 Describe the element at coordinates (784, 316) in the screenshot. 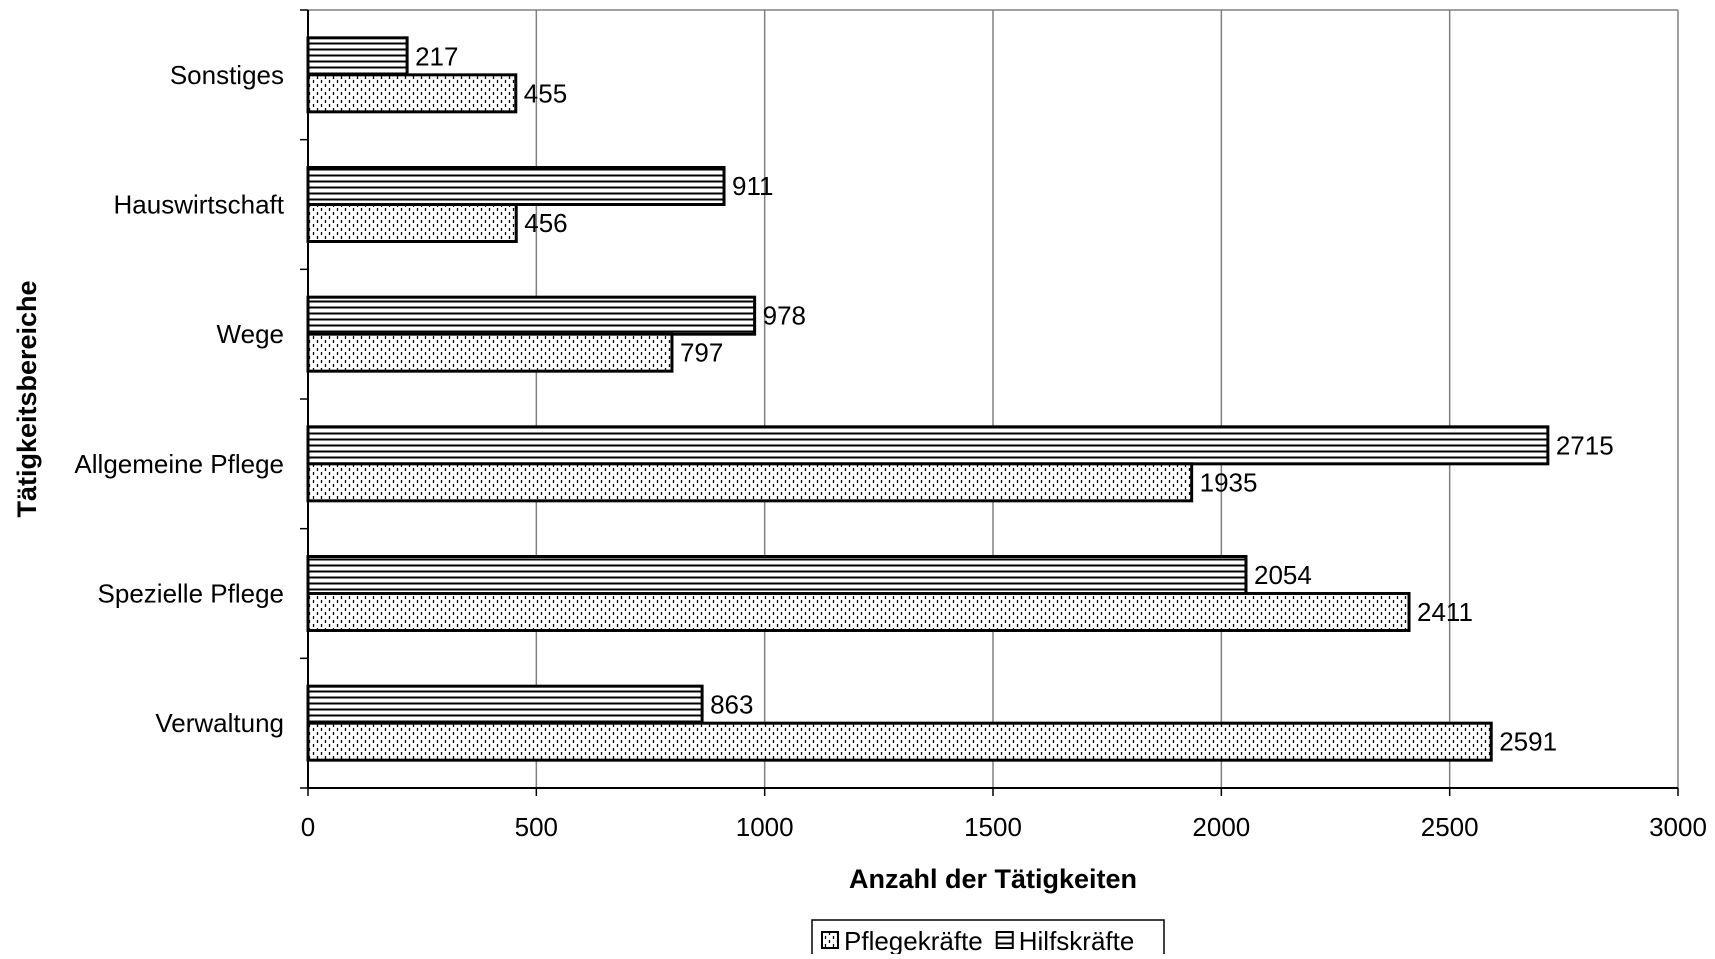

I see `data-label: 978` at that location.